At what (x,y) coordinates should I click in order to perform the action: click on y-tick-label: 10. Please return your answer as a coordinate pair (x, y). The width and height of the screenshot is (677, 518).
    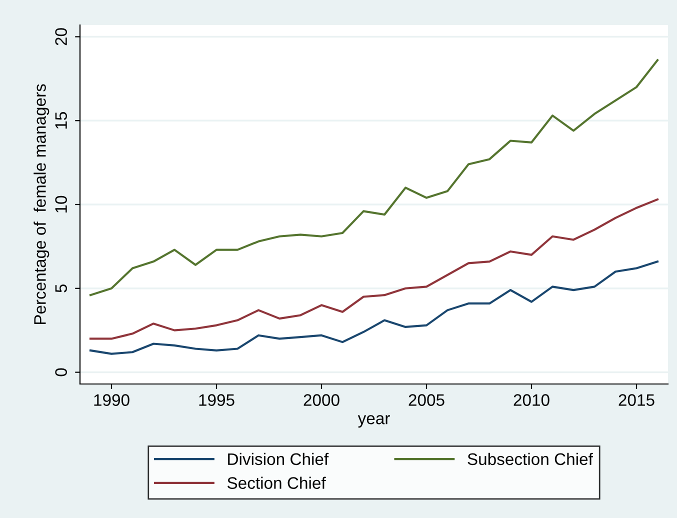
    Looking at the image, I should click on (61, 204).